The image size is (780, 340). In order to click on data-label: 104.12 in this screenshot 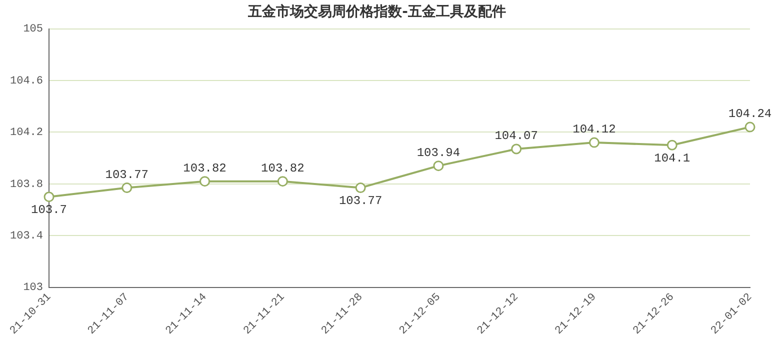, I will do `click(594, 129)`.